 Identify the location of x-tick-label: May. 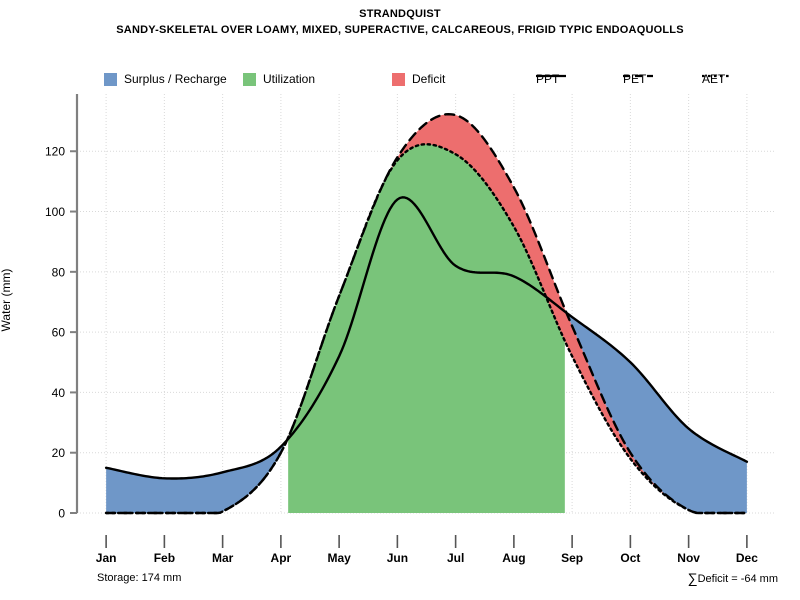
(339, 558).